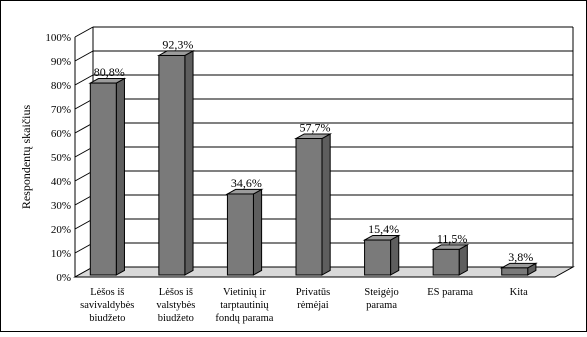 This screenshot has height=337, width=587. Describe the element at coordinates (61, 206) in the screenshot. I see `y-tick-label: 30%` at that location.